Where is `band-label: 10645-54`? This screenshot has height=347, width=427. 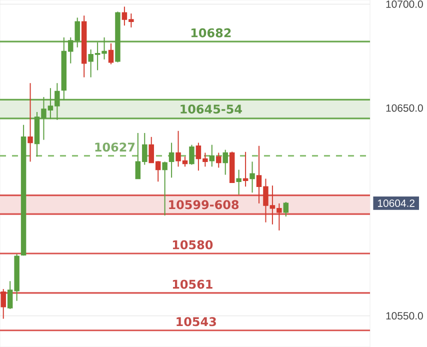
band-label: 10645-54 is located at coordinates (211, 109).